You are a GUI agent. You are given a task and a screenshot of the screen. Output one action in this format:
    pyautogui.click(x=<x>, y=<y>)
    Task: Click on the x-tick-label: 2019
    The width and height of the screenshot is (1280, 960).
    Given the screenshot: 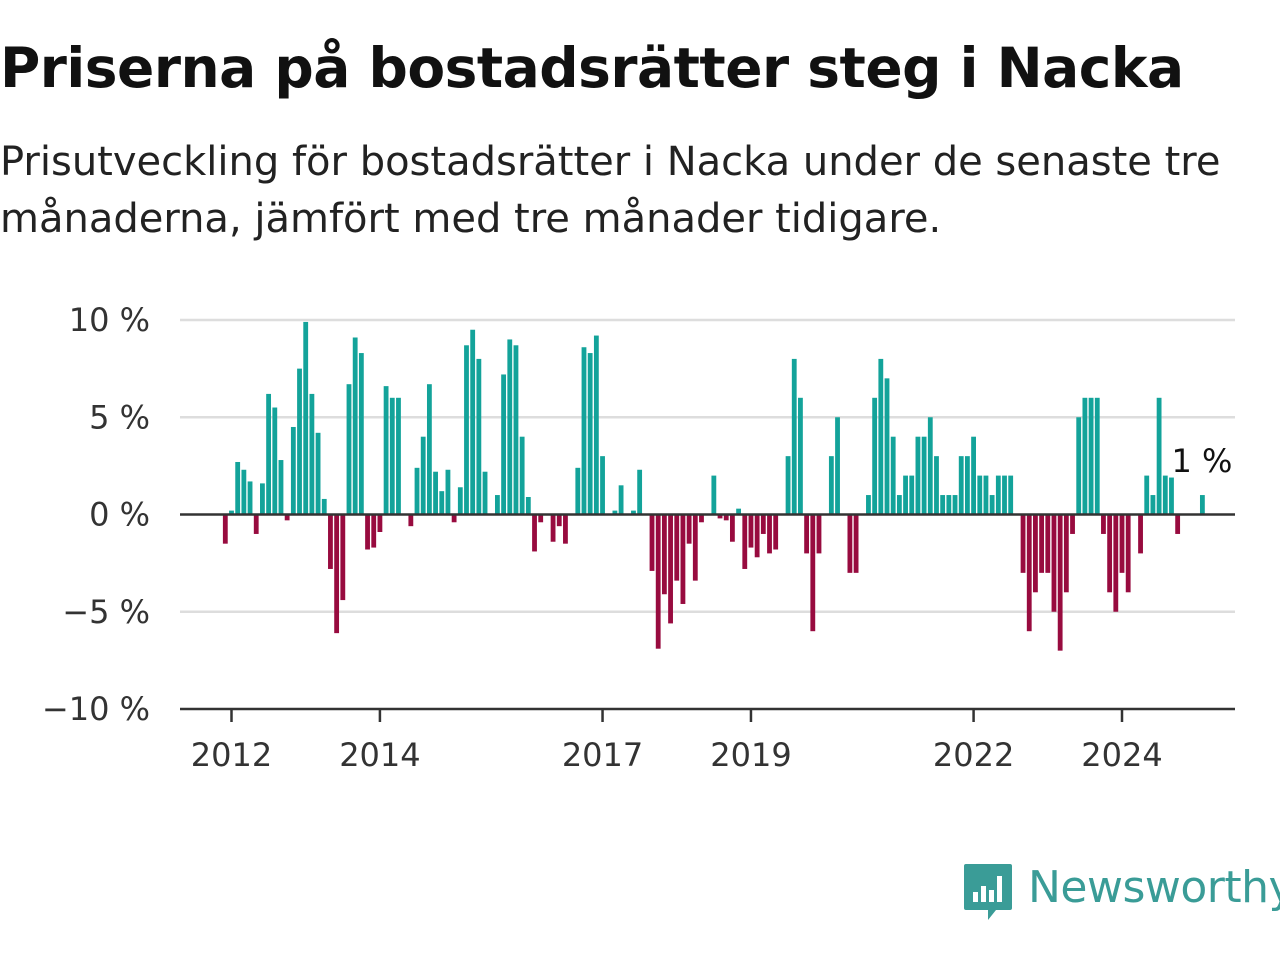 What is the action you would take?
    pyautogui.click(x=750, y=755)
    